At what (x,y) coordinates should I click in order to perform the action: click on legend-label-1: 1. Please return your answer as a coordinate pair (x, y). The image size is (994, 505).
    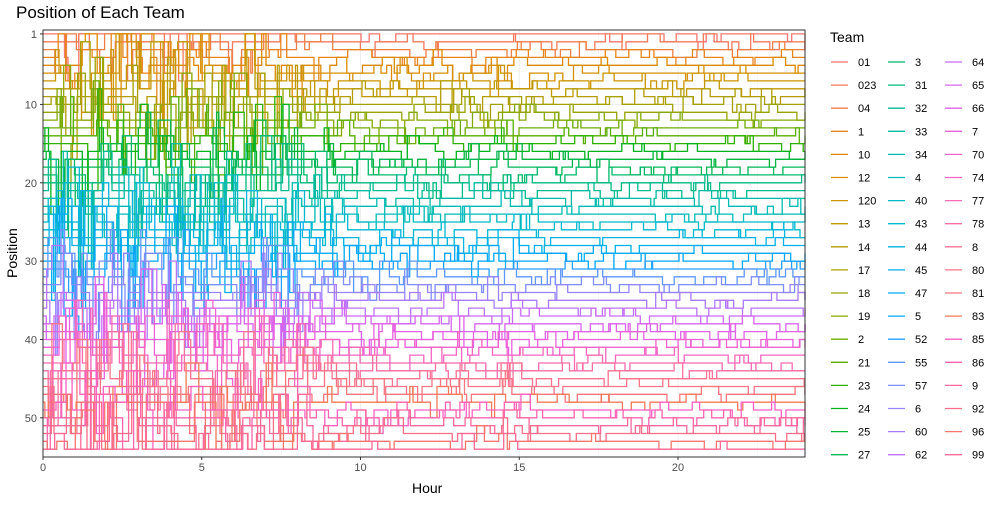
    Looking at the image, I should click on (861, 132).